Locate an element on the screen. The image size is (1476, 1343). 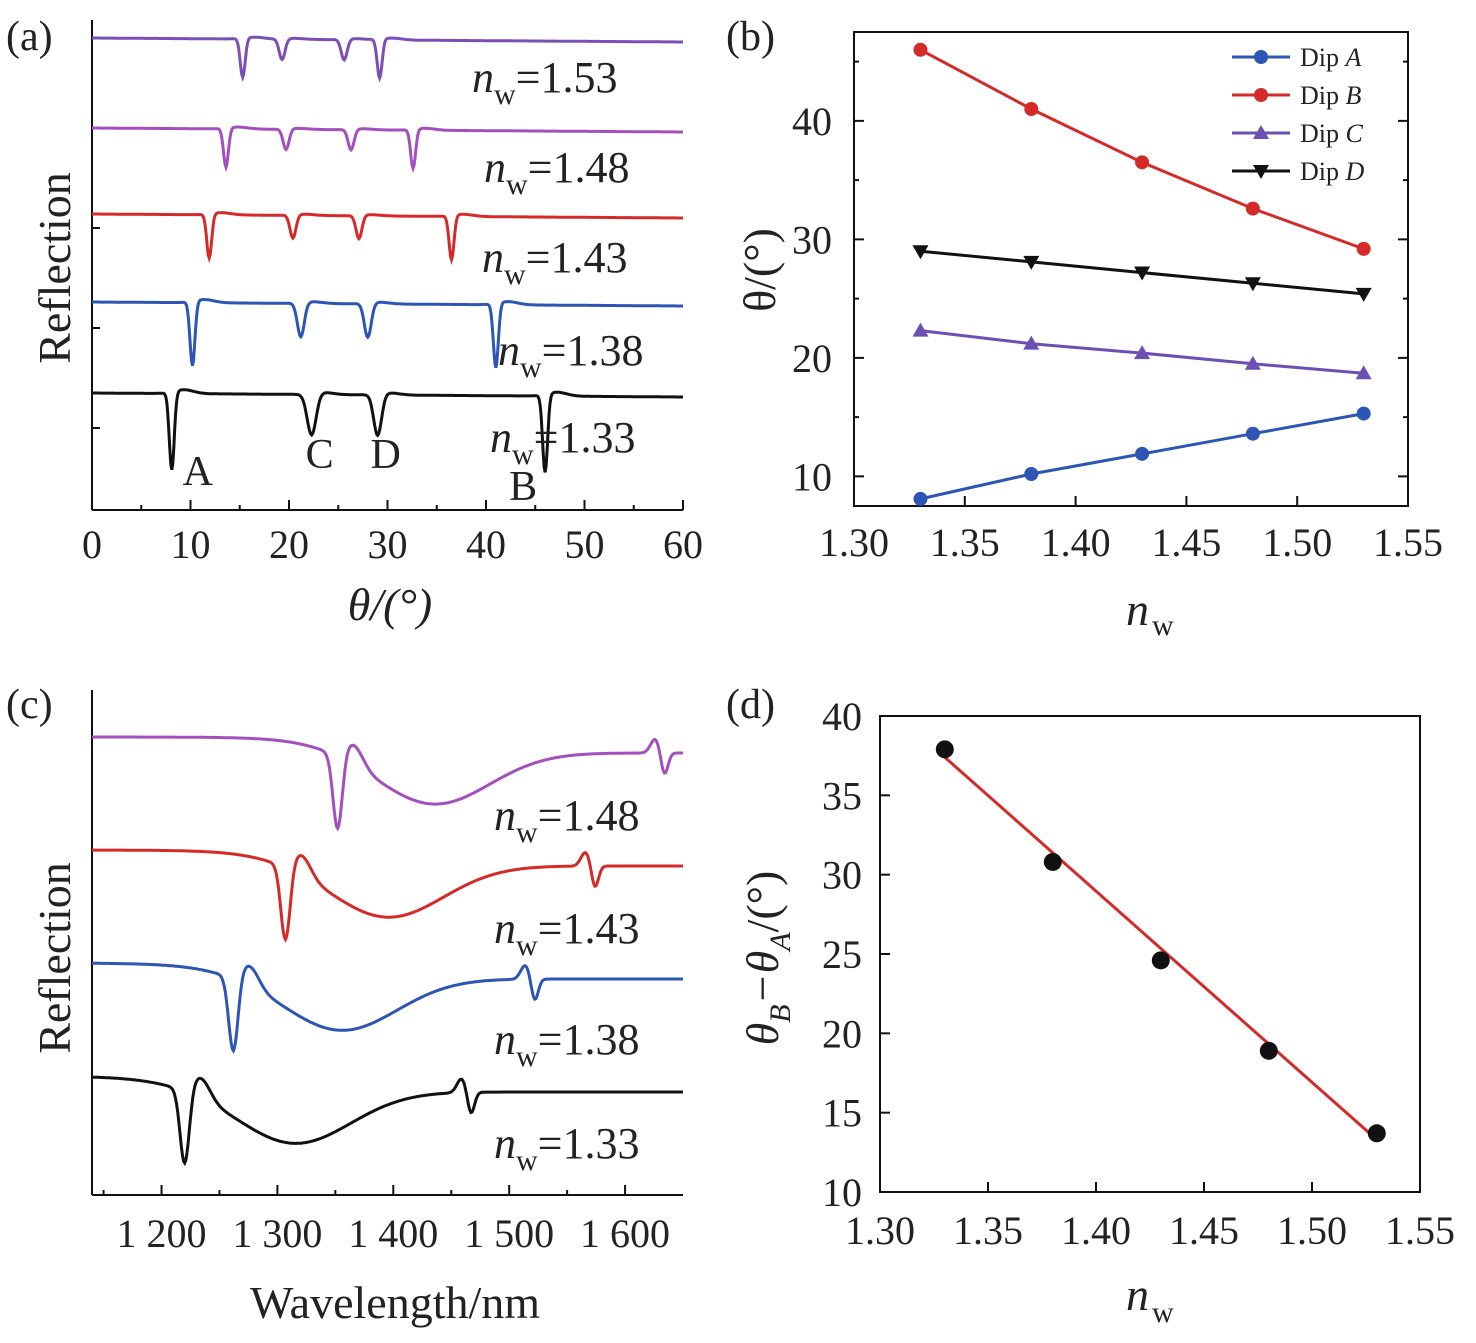
panel-b-y-tick-label-2: 30 is located at coordinates (812, 239).